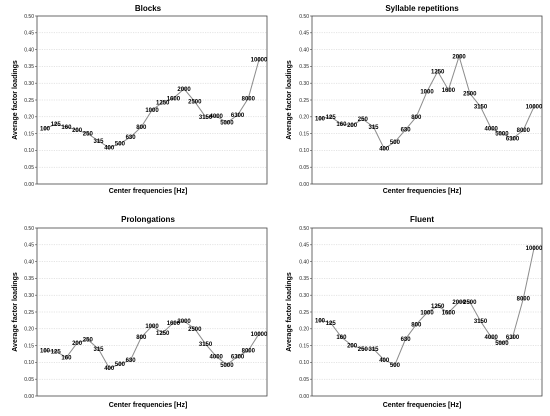 The width and height of the screenshot is (550, 416). Describe the element at coordinates (304, 168) in the screenshot. I see `y-tick-label: 0.05` at that location.